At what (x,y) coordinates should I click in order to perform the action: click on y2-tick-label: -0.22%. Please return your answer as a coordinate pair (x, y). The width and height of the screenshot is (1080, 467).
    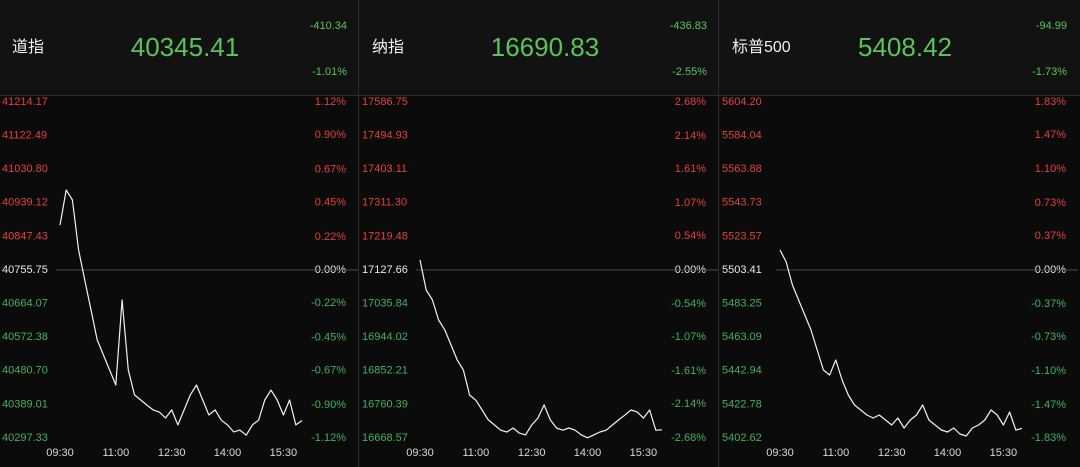
    Looking at the image, I should click on (328, 303).